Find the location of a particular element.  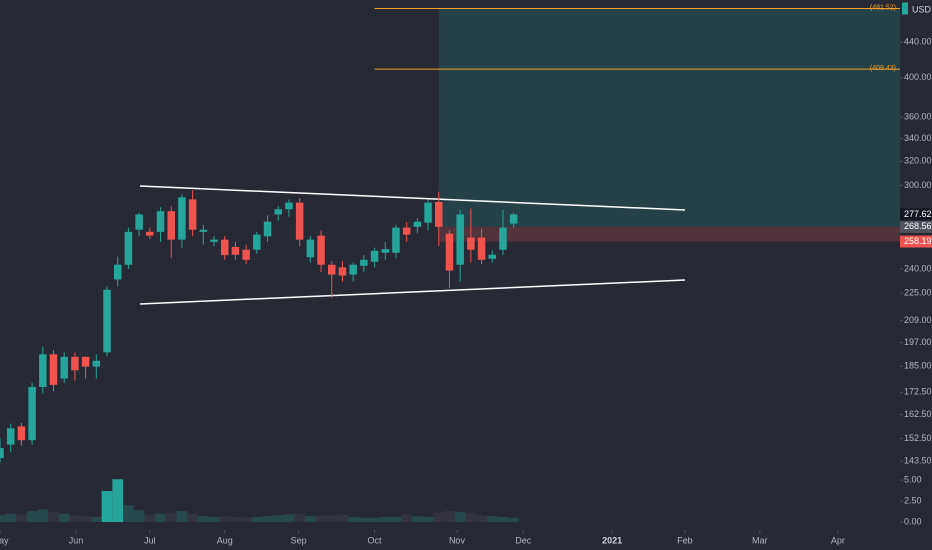

y-tick-label: 225.00 is located at coordinates (918, 292).